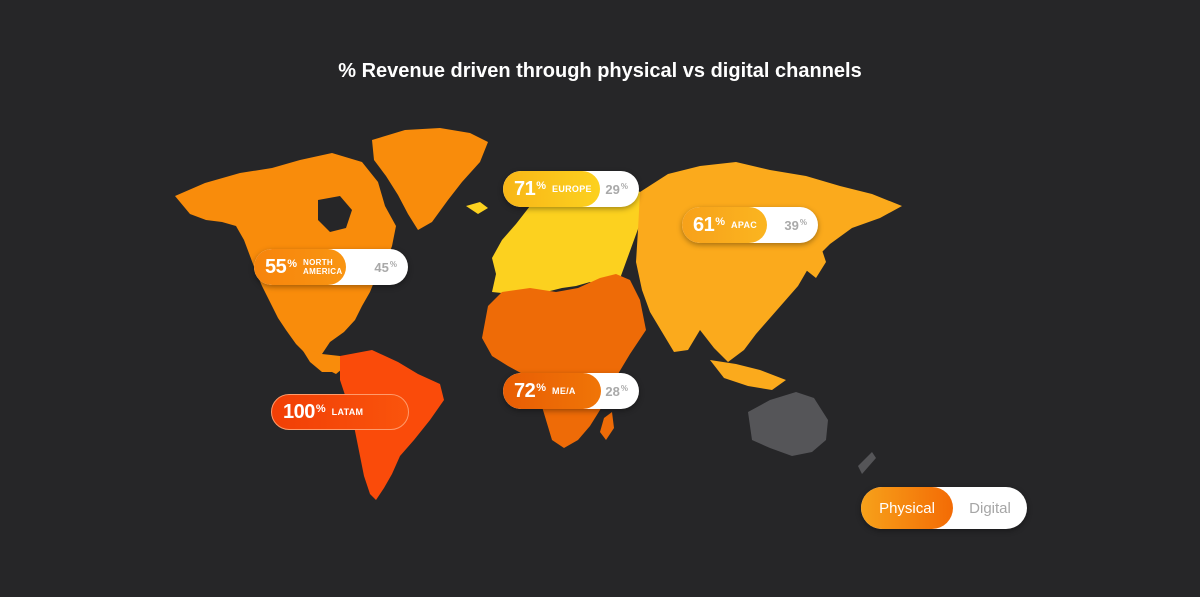 The width and height of the screenshot is (1200, 597). I want to click on digital-value: 39, so click(791, 225).